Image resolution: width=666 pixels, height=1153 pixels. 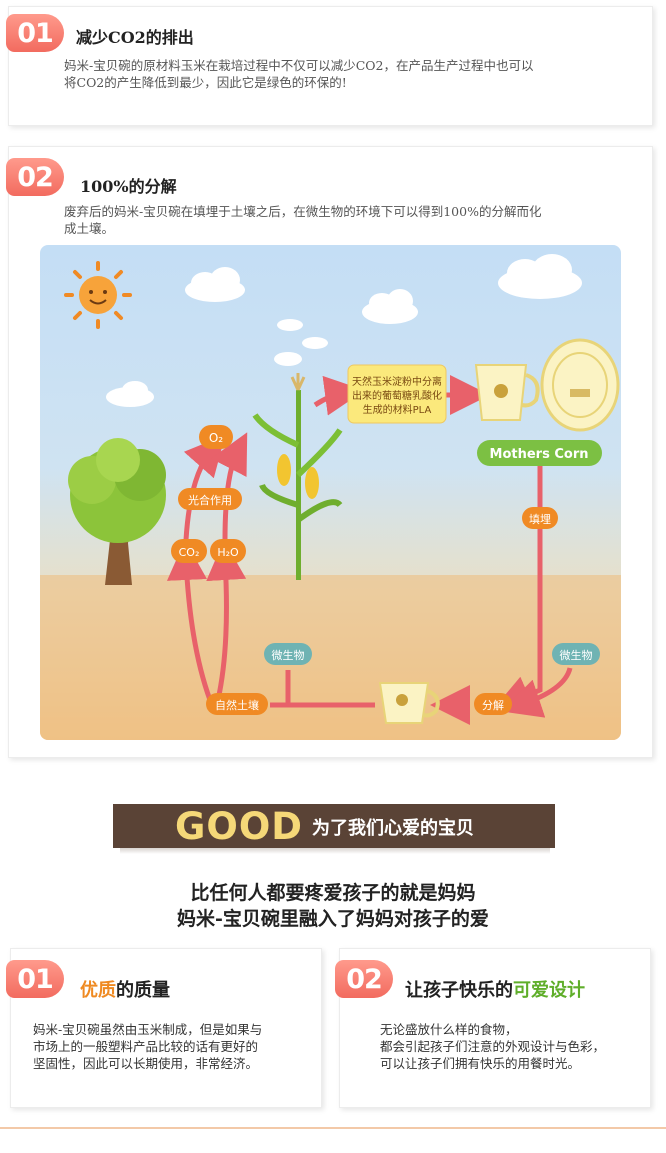 What do you see at coordinates (303, 211) in the screenshot?
I see `section2-text-line1: 废弃后的妈米-宝贝碗在填埋于土壤之后，在微生物的环境下可以得到100%的分解而化` at bounding box center [303, 211].